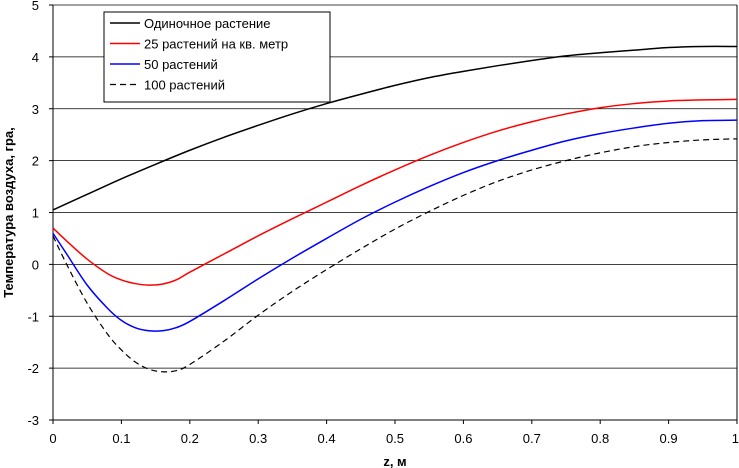 The image size is (739, 468). What do you see at coordinates (669, 438) in the screenshot?
I see `x-tick-label-9: 0.9` at bounding box center [669, 438].